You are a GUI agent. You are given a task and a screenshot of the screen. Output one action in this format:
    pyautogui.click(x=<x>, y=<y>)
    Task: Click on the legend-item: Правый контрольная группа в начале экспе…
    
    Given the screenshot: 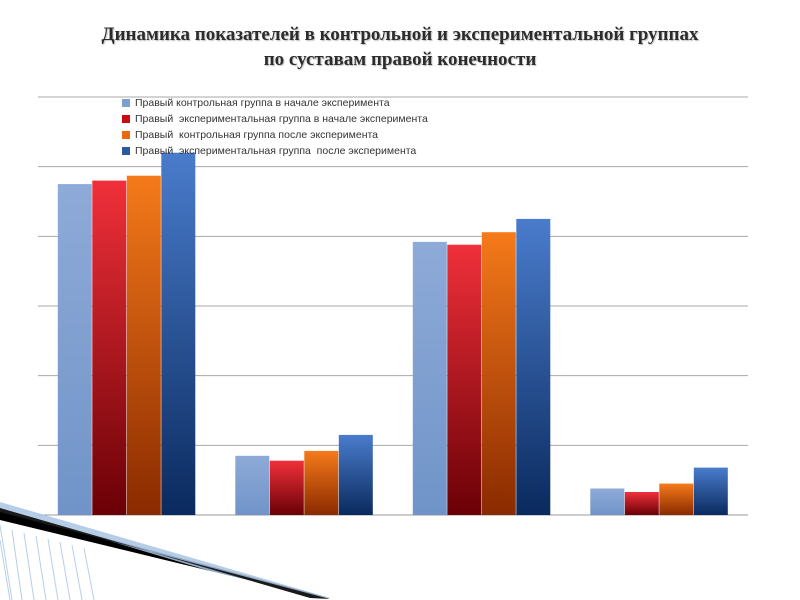 What is the action you would take?
    pyautogui.click(x=275, y=103)
    